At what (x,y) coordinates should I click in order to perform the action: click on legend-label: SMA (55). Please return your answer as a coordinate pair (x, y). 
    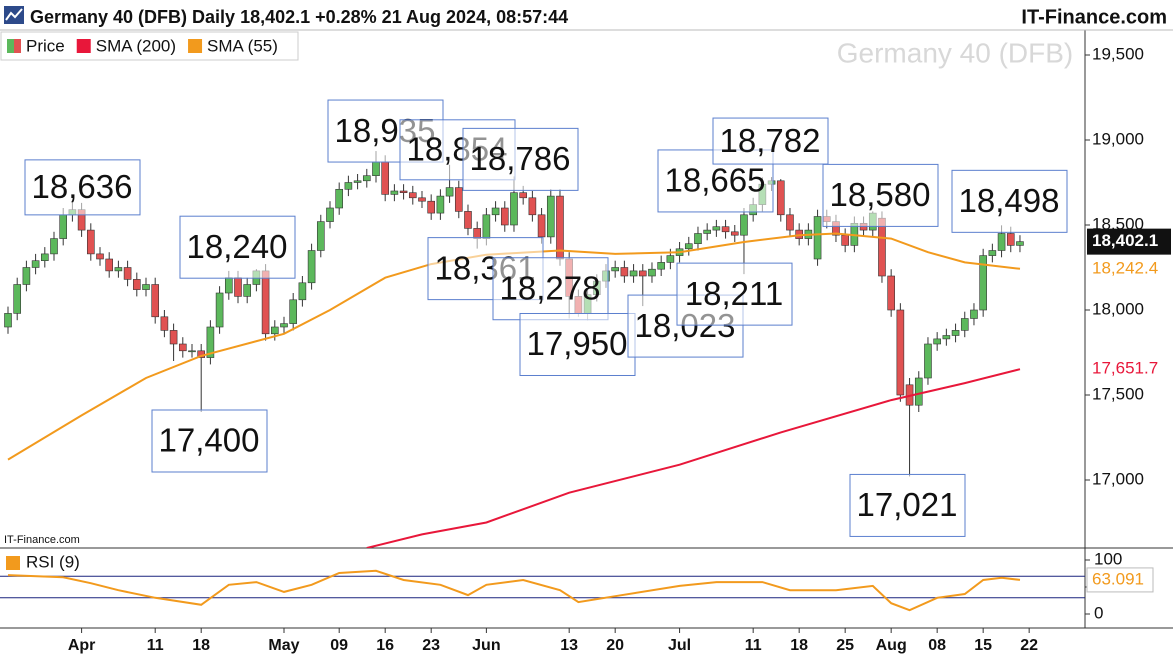
    Looking at the image, I should click on (242, 45).